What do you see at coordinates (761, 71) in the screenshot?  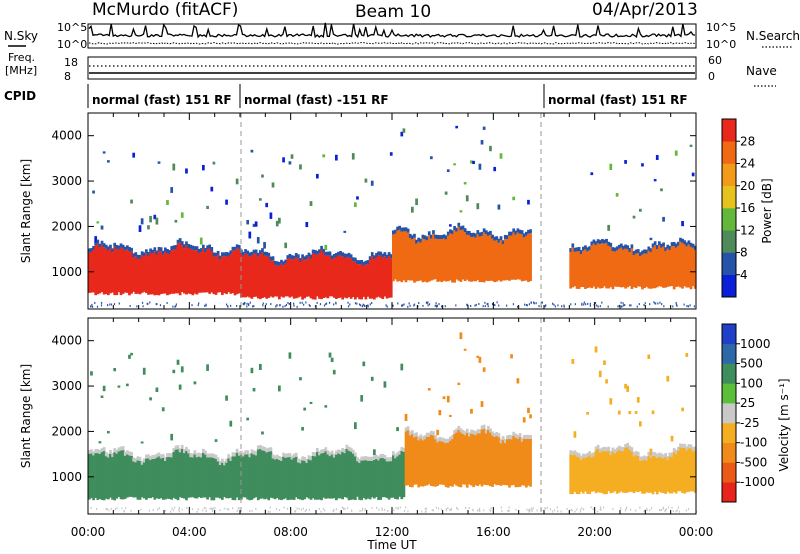 I see `nave-label: Nave` at bounding box center [761, 71].